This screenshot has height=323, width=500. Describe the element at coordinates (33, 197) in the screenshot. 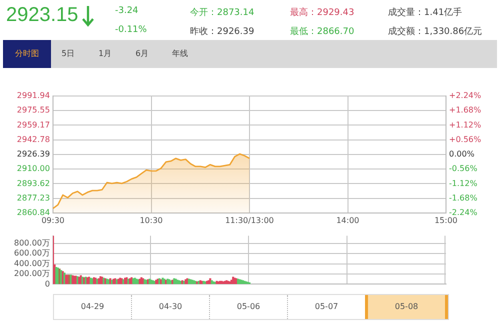

I see `y-tick-label: 2877.23` at that location.